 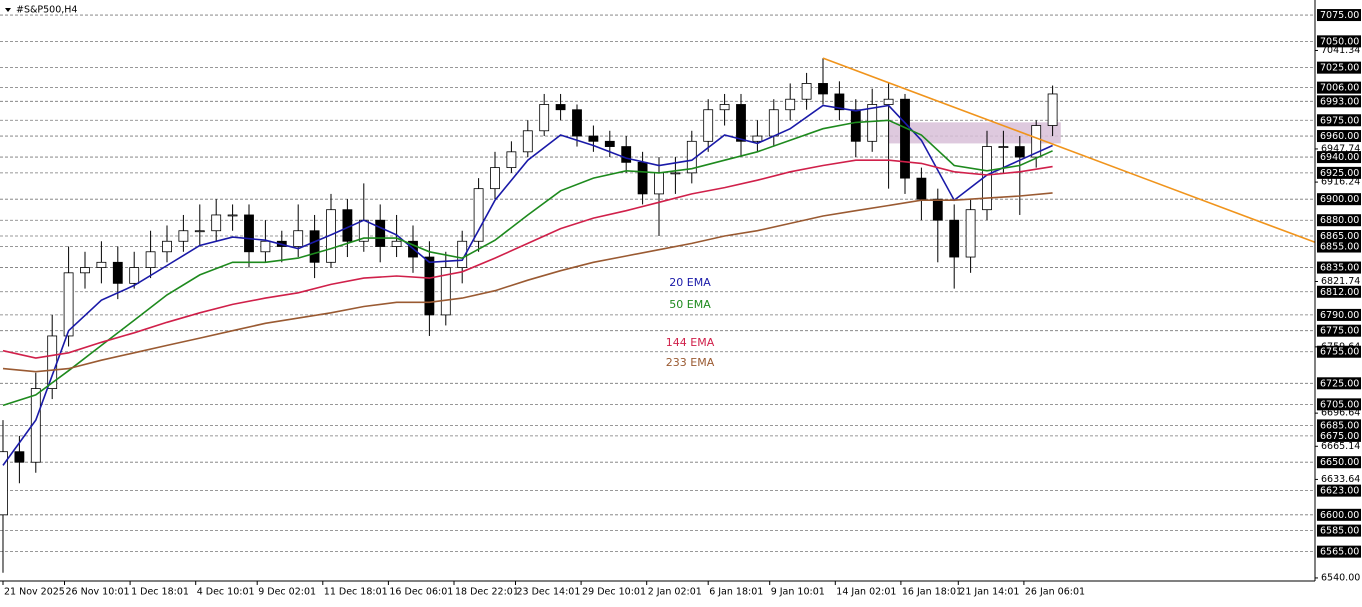 I want to click on level-label: 6855.00, so click(x=1339, y=247).